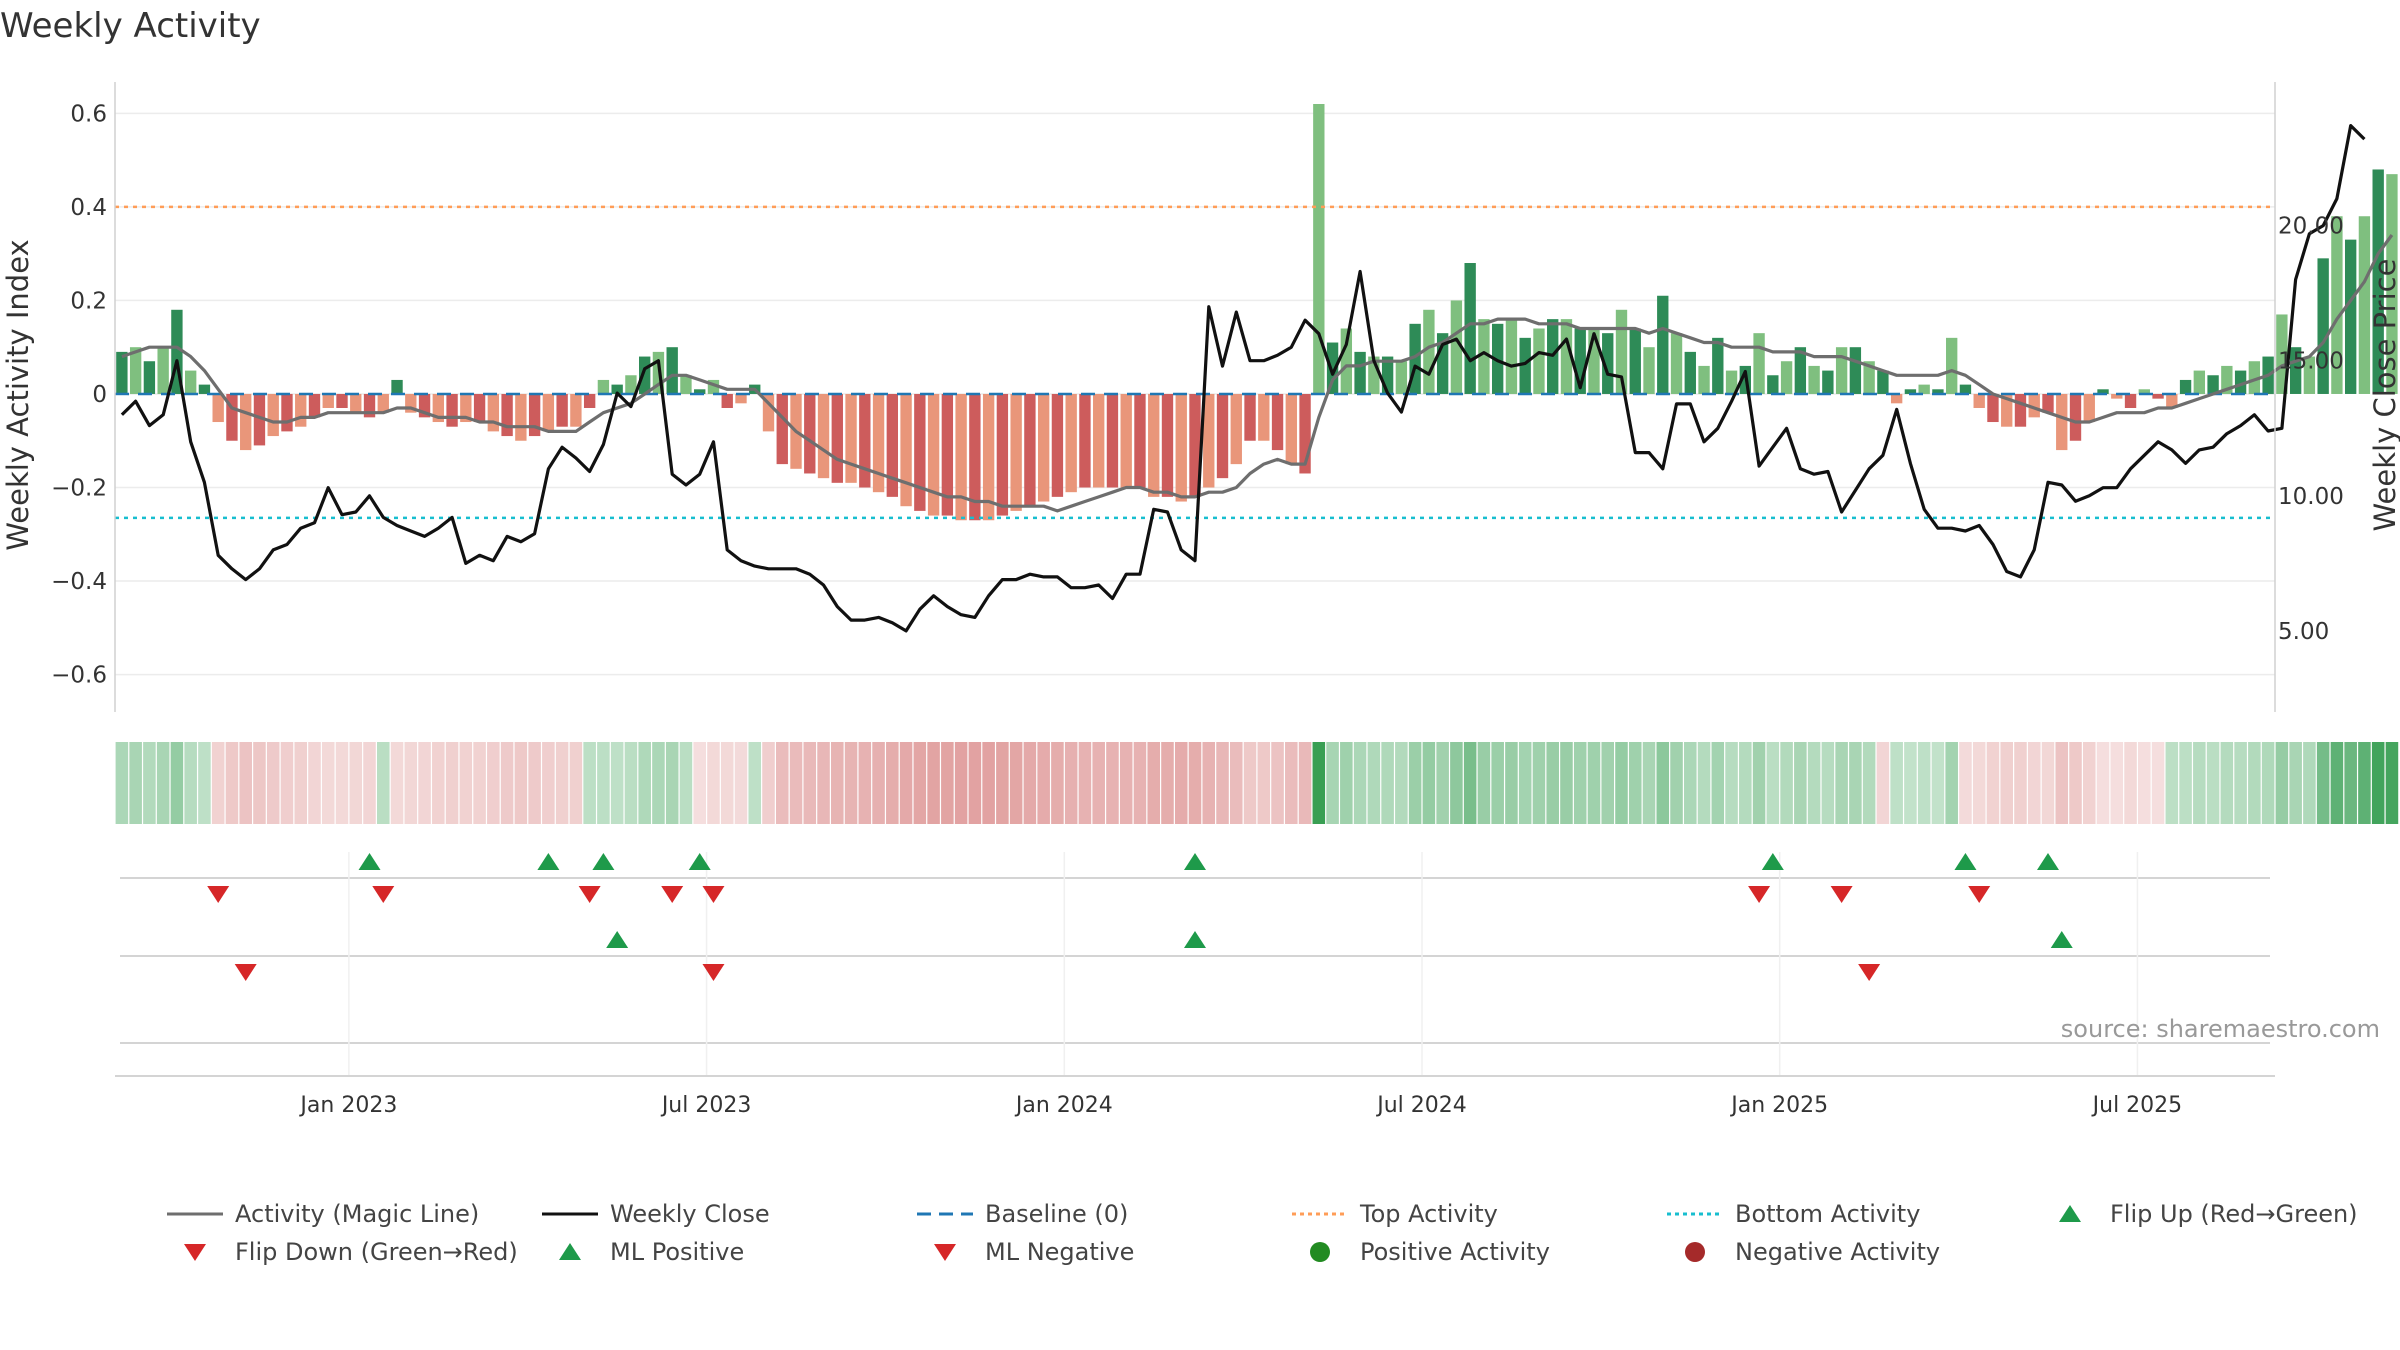 Image resolution: width=2400 pixels, height=1350 pixels. I want to click on y-tick-label: −0.6, so click(79, 676).